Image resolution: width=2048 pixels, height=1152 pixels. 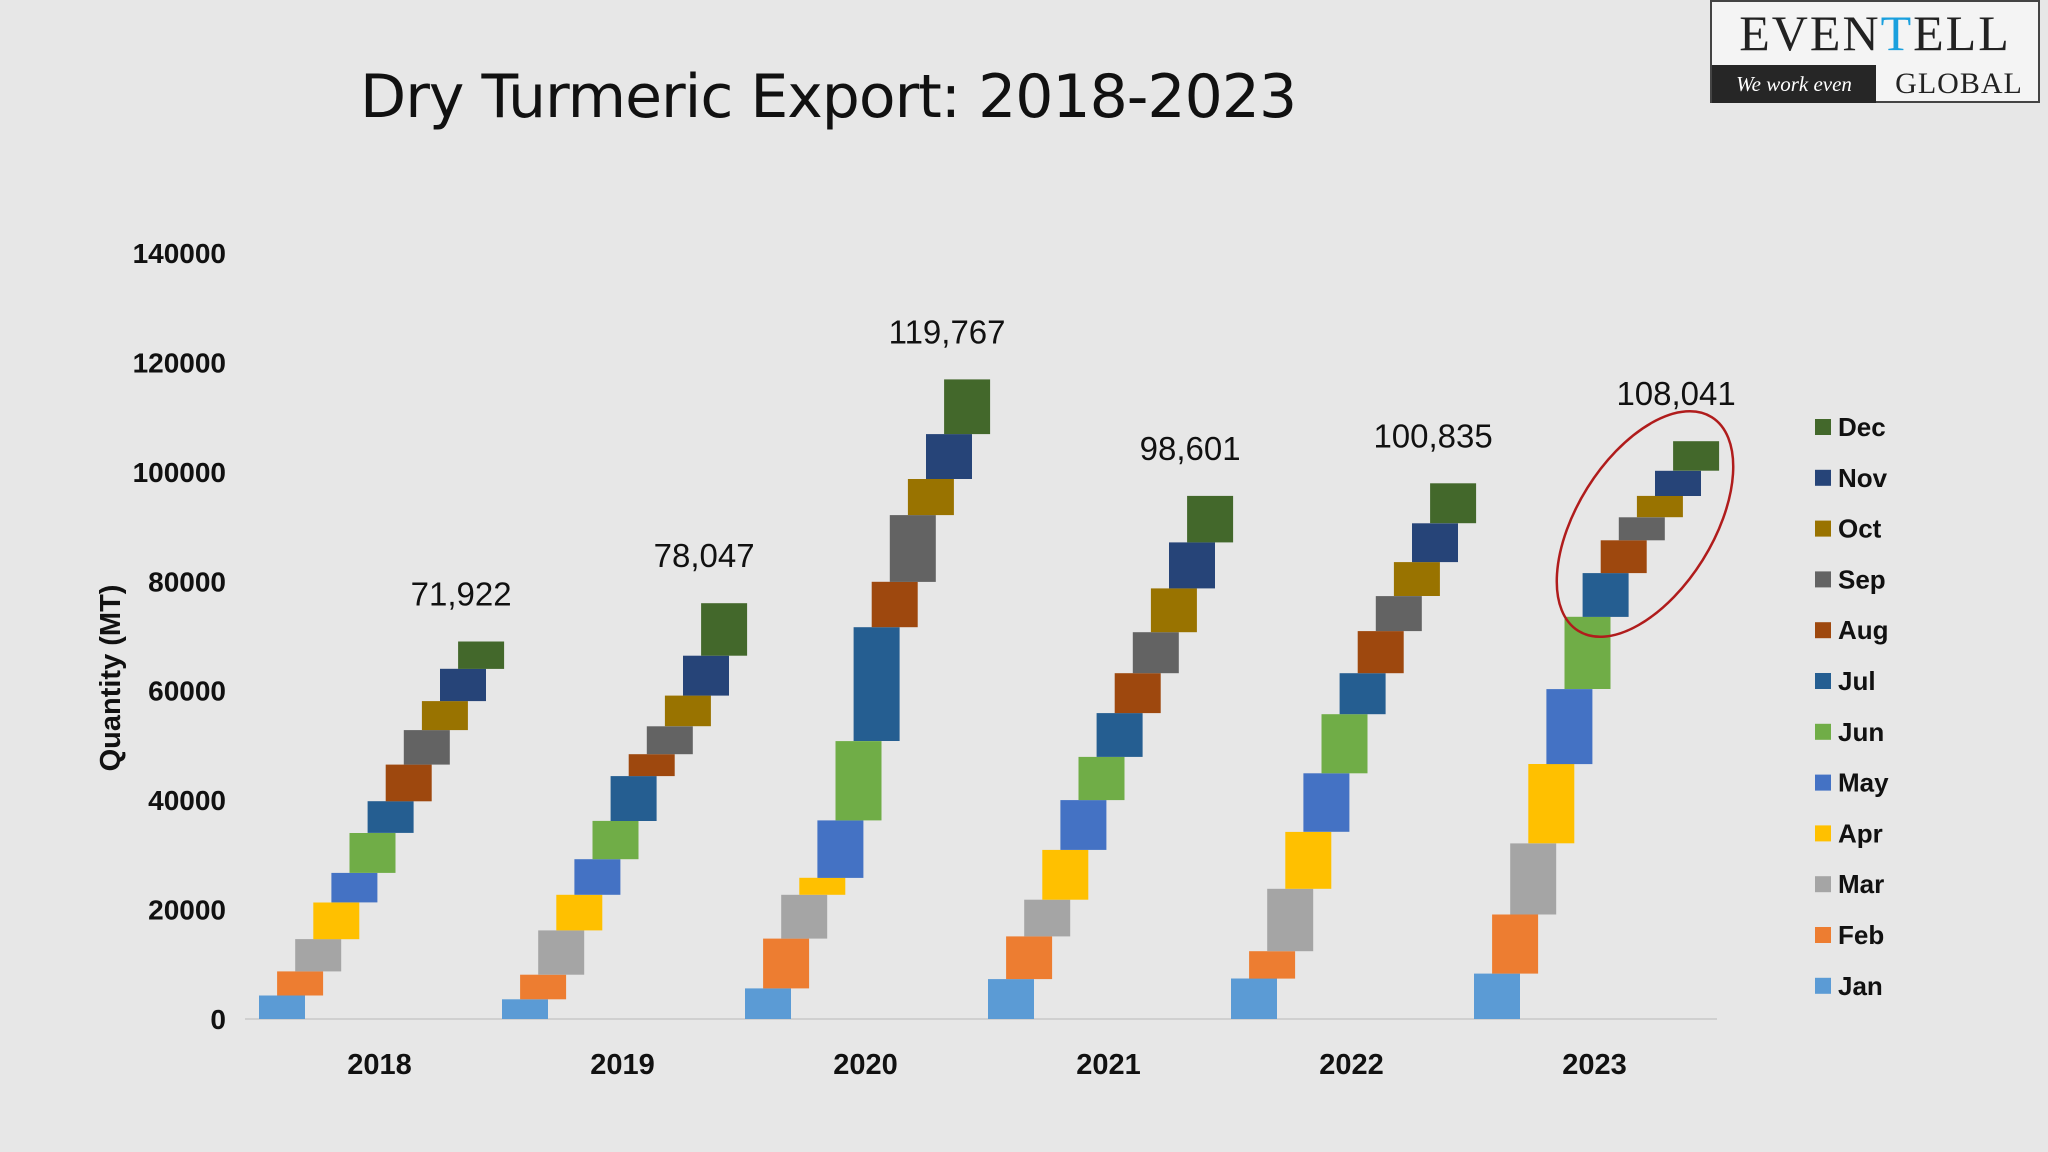 I want to click on bar-segment-jun-2019, so click(x=615, y=840).